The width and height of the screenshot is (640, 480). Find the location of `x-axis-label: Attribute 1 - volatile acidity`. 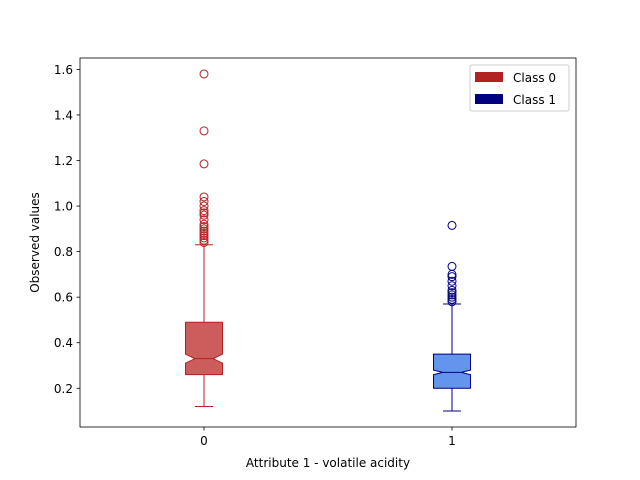

x-axis-label: Attribute 1 - volatile acidity is located at coordinates (328, 463).